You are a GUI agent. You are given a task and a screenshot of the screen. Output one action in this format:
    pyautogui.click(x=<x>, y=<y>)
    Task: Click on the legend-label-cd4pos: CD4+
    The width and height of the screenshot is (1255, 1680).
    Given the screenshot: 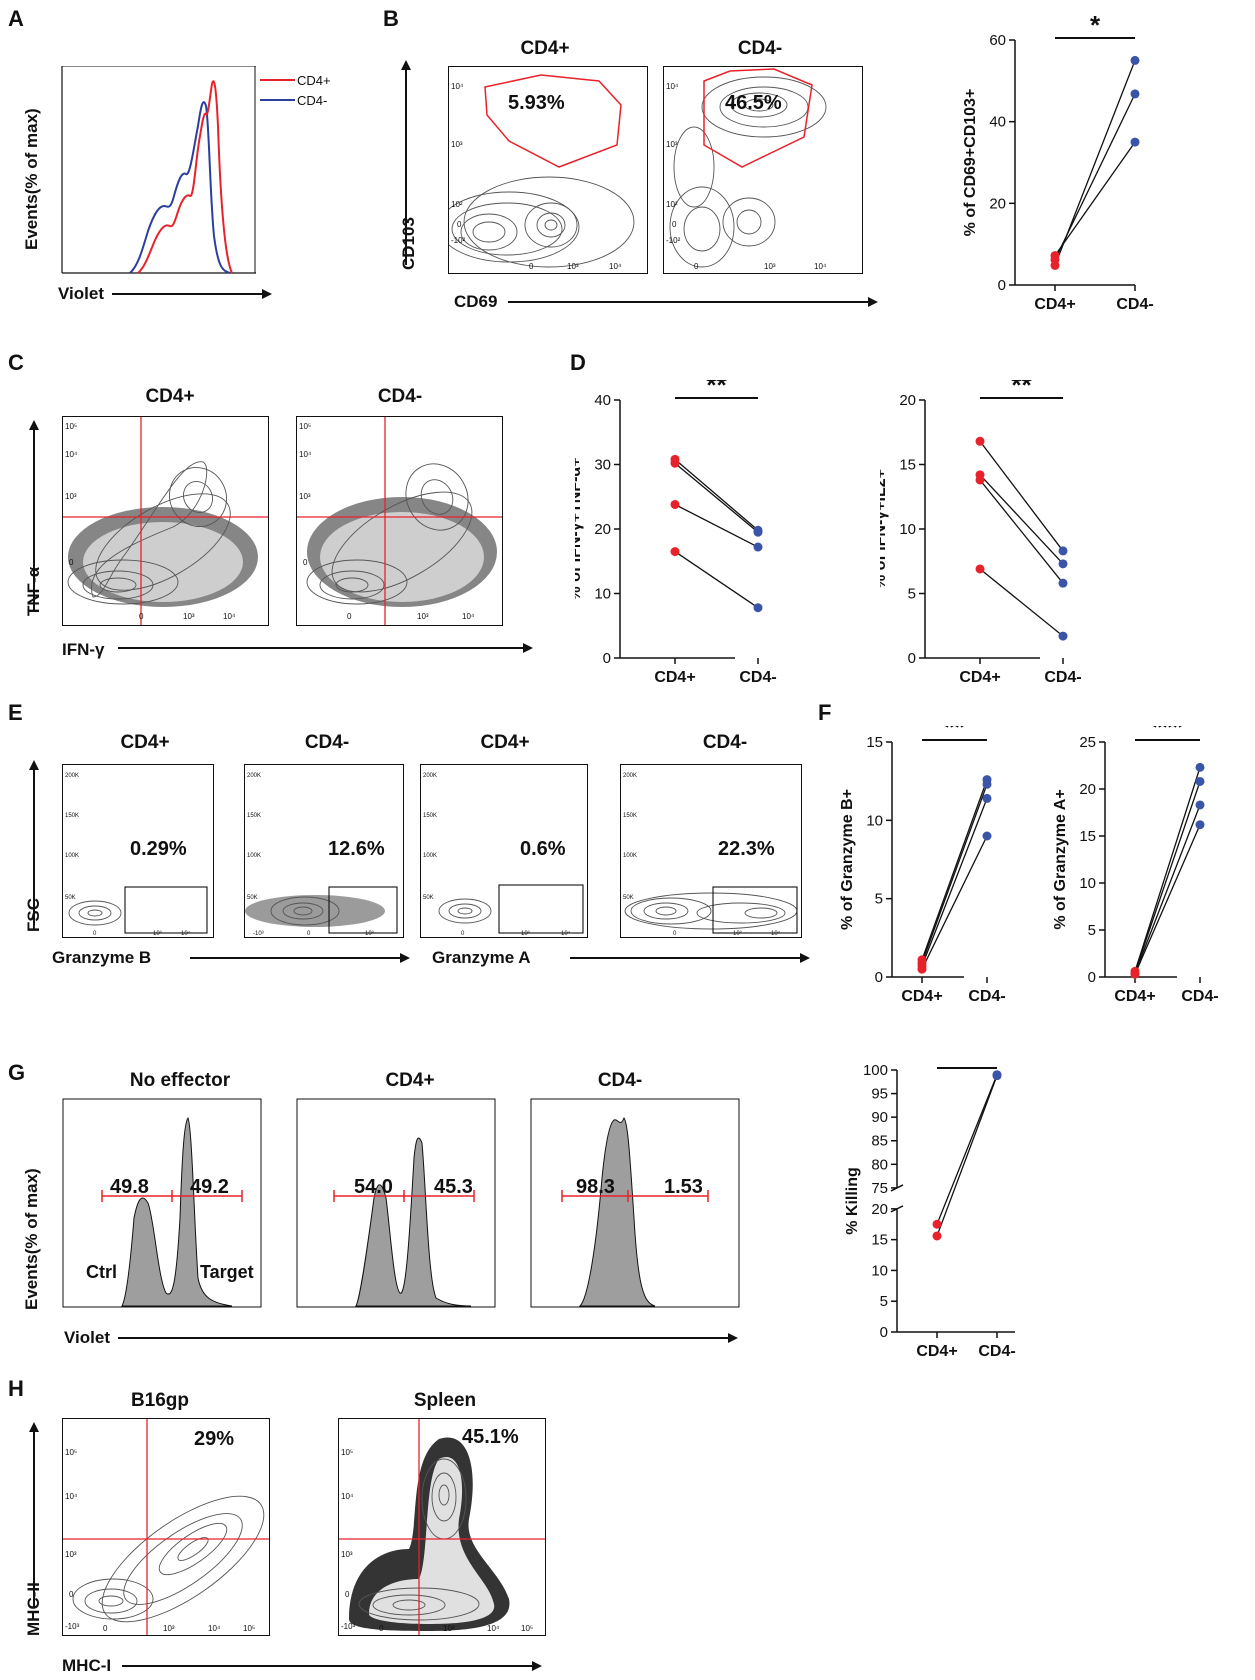 What is the action you would take?
    pyautogui.click(x=314, y=80)
    